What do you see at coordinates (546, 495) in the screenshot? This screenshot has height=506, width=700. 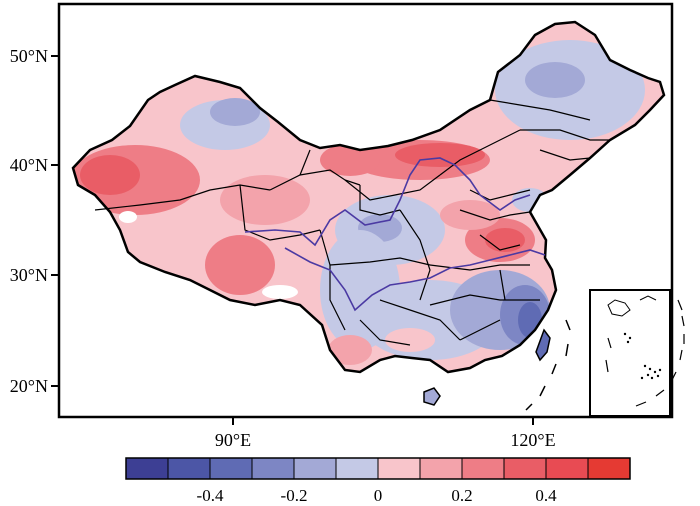 I see `colorbar-tick-label: 0.4` at bounding box center [546, 495].